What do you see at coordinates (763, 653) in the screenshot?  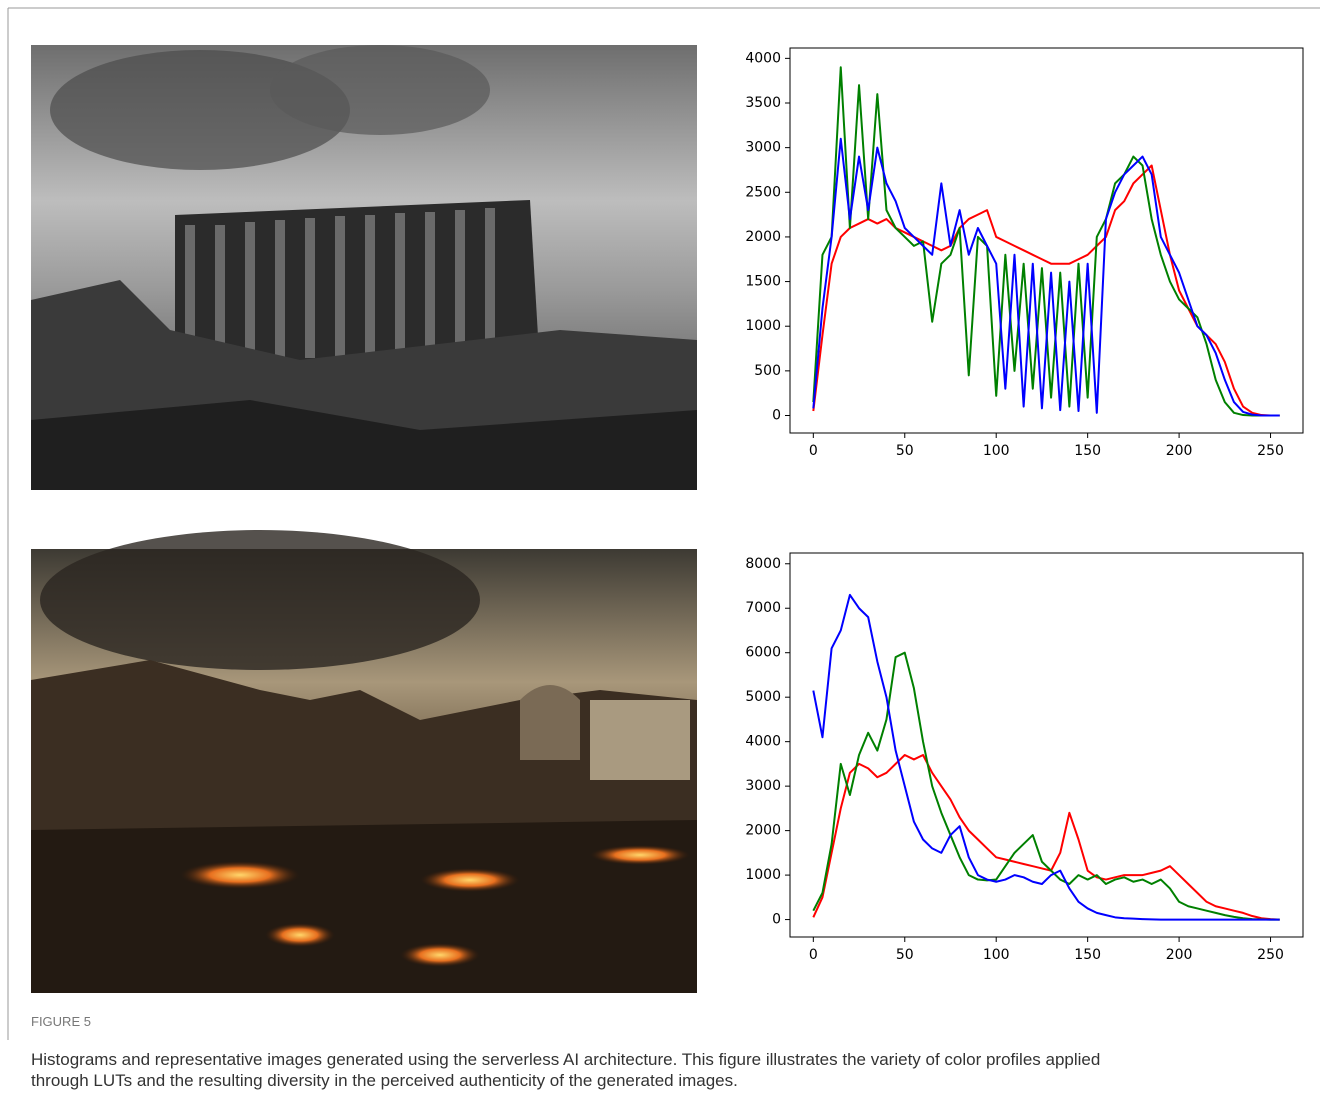 I see `y-tick-label: 6000` at bounding box center [763, 653].